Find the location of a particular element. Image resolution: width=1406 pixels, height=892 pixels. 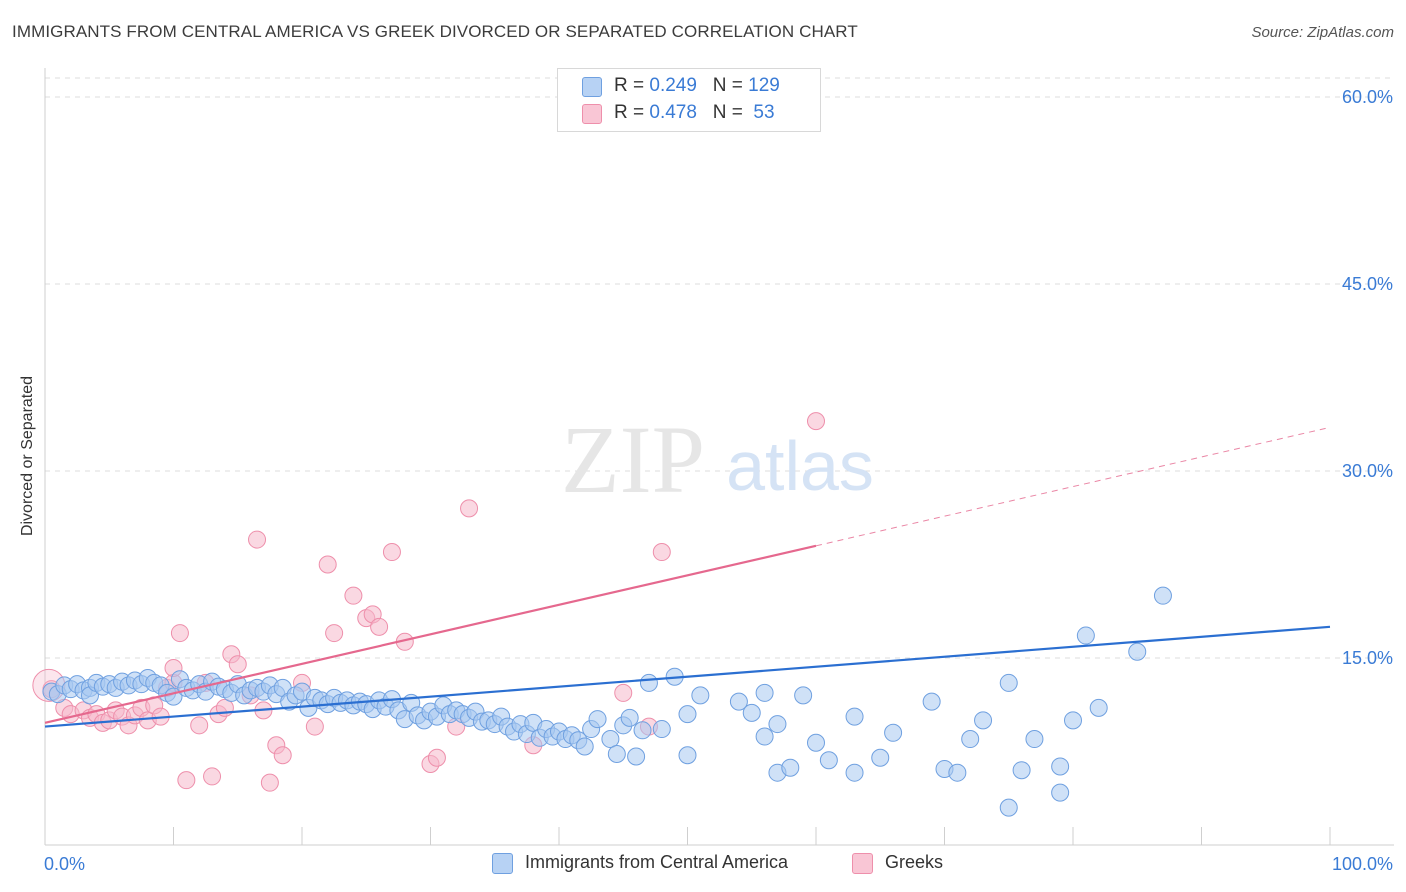

legend-label-central-america: Immigrants from Central America is located at coordinates (657, 862).